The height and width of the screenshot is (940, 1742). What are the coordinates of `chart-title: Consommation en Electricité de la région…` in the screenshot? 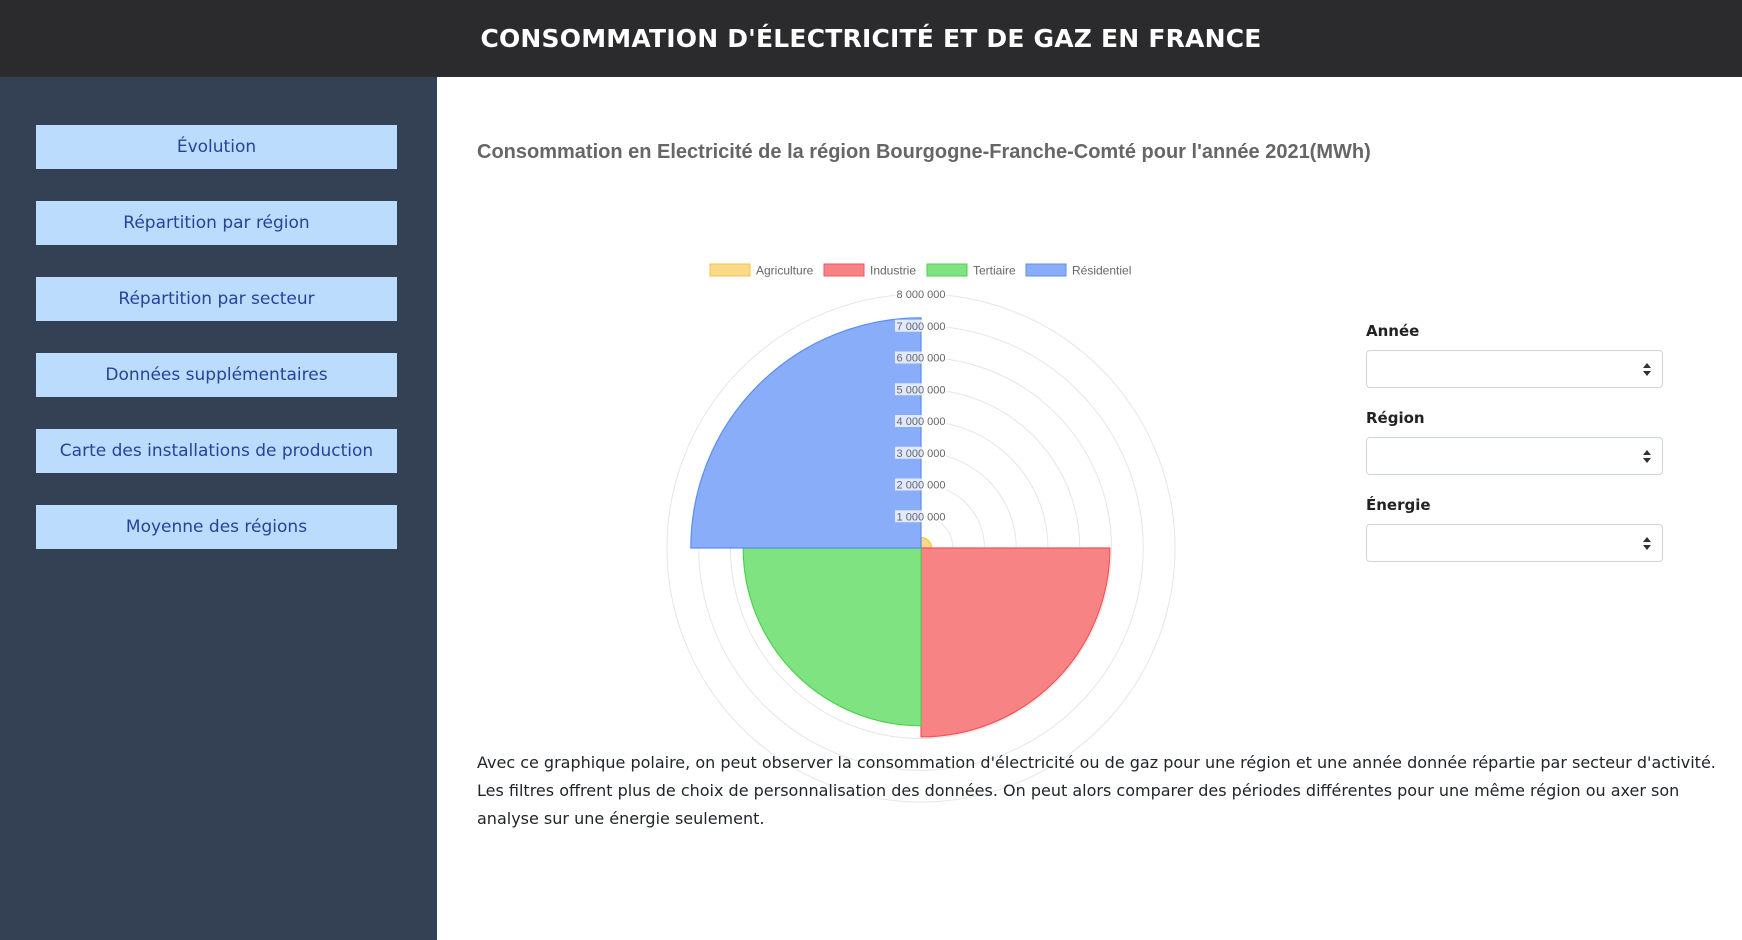 It's located at (924, 152).